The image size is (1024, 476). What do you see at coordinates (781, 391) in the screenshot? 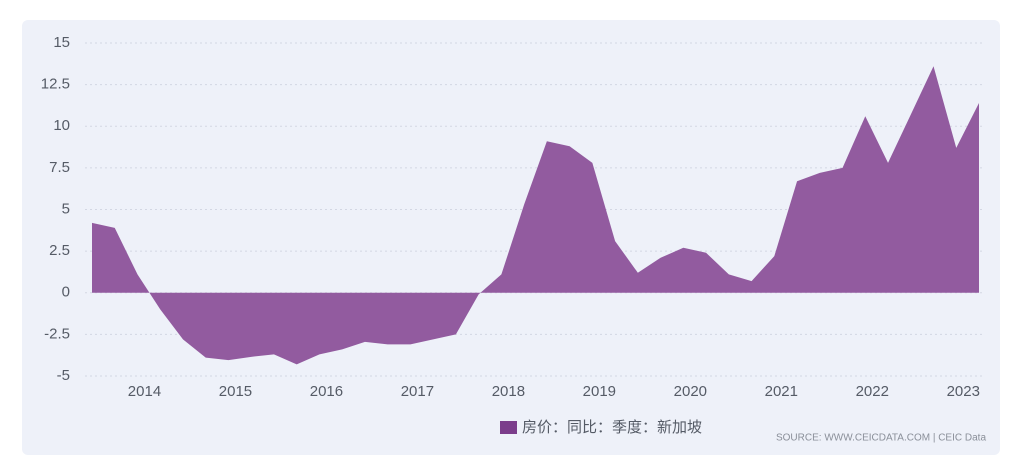
I see `x-tick-label: 2021` at bounding box center [781, 391].